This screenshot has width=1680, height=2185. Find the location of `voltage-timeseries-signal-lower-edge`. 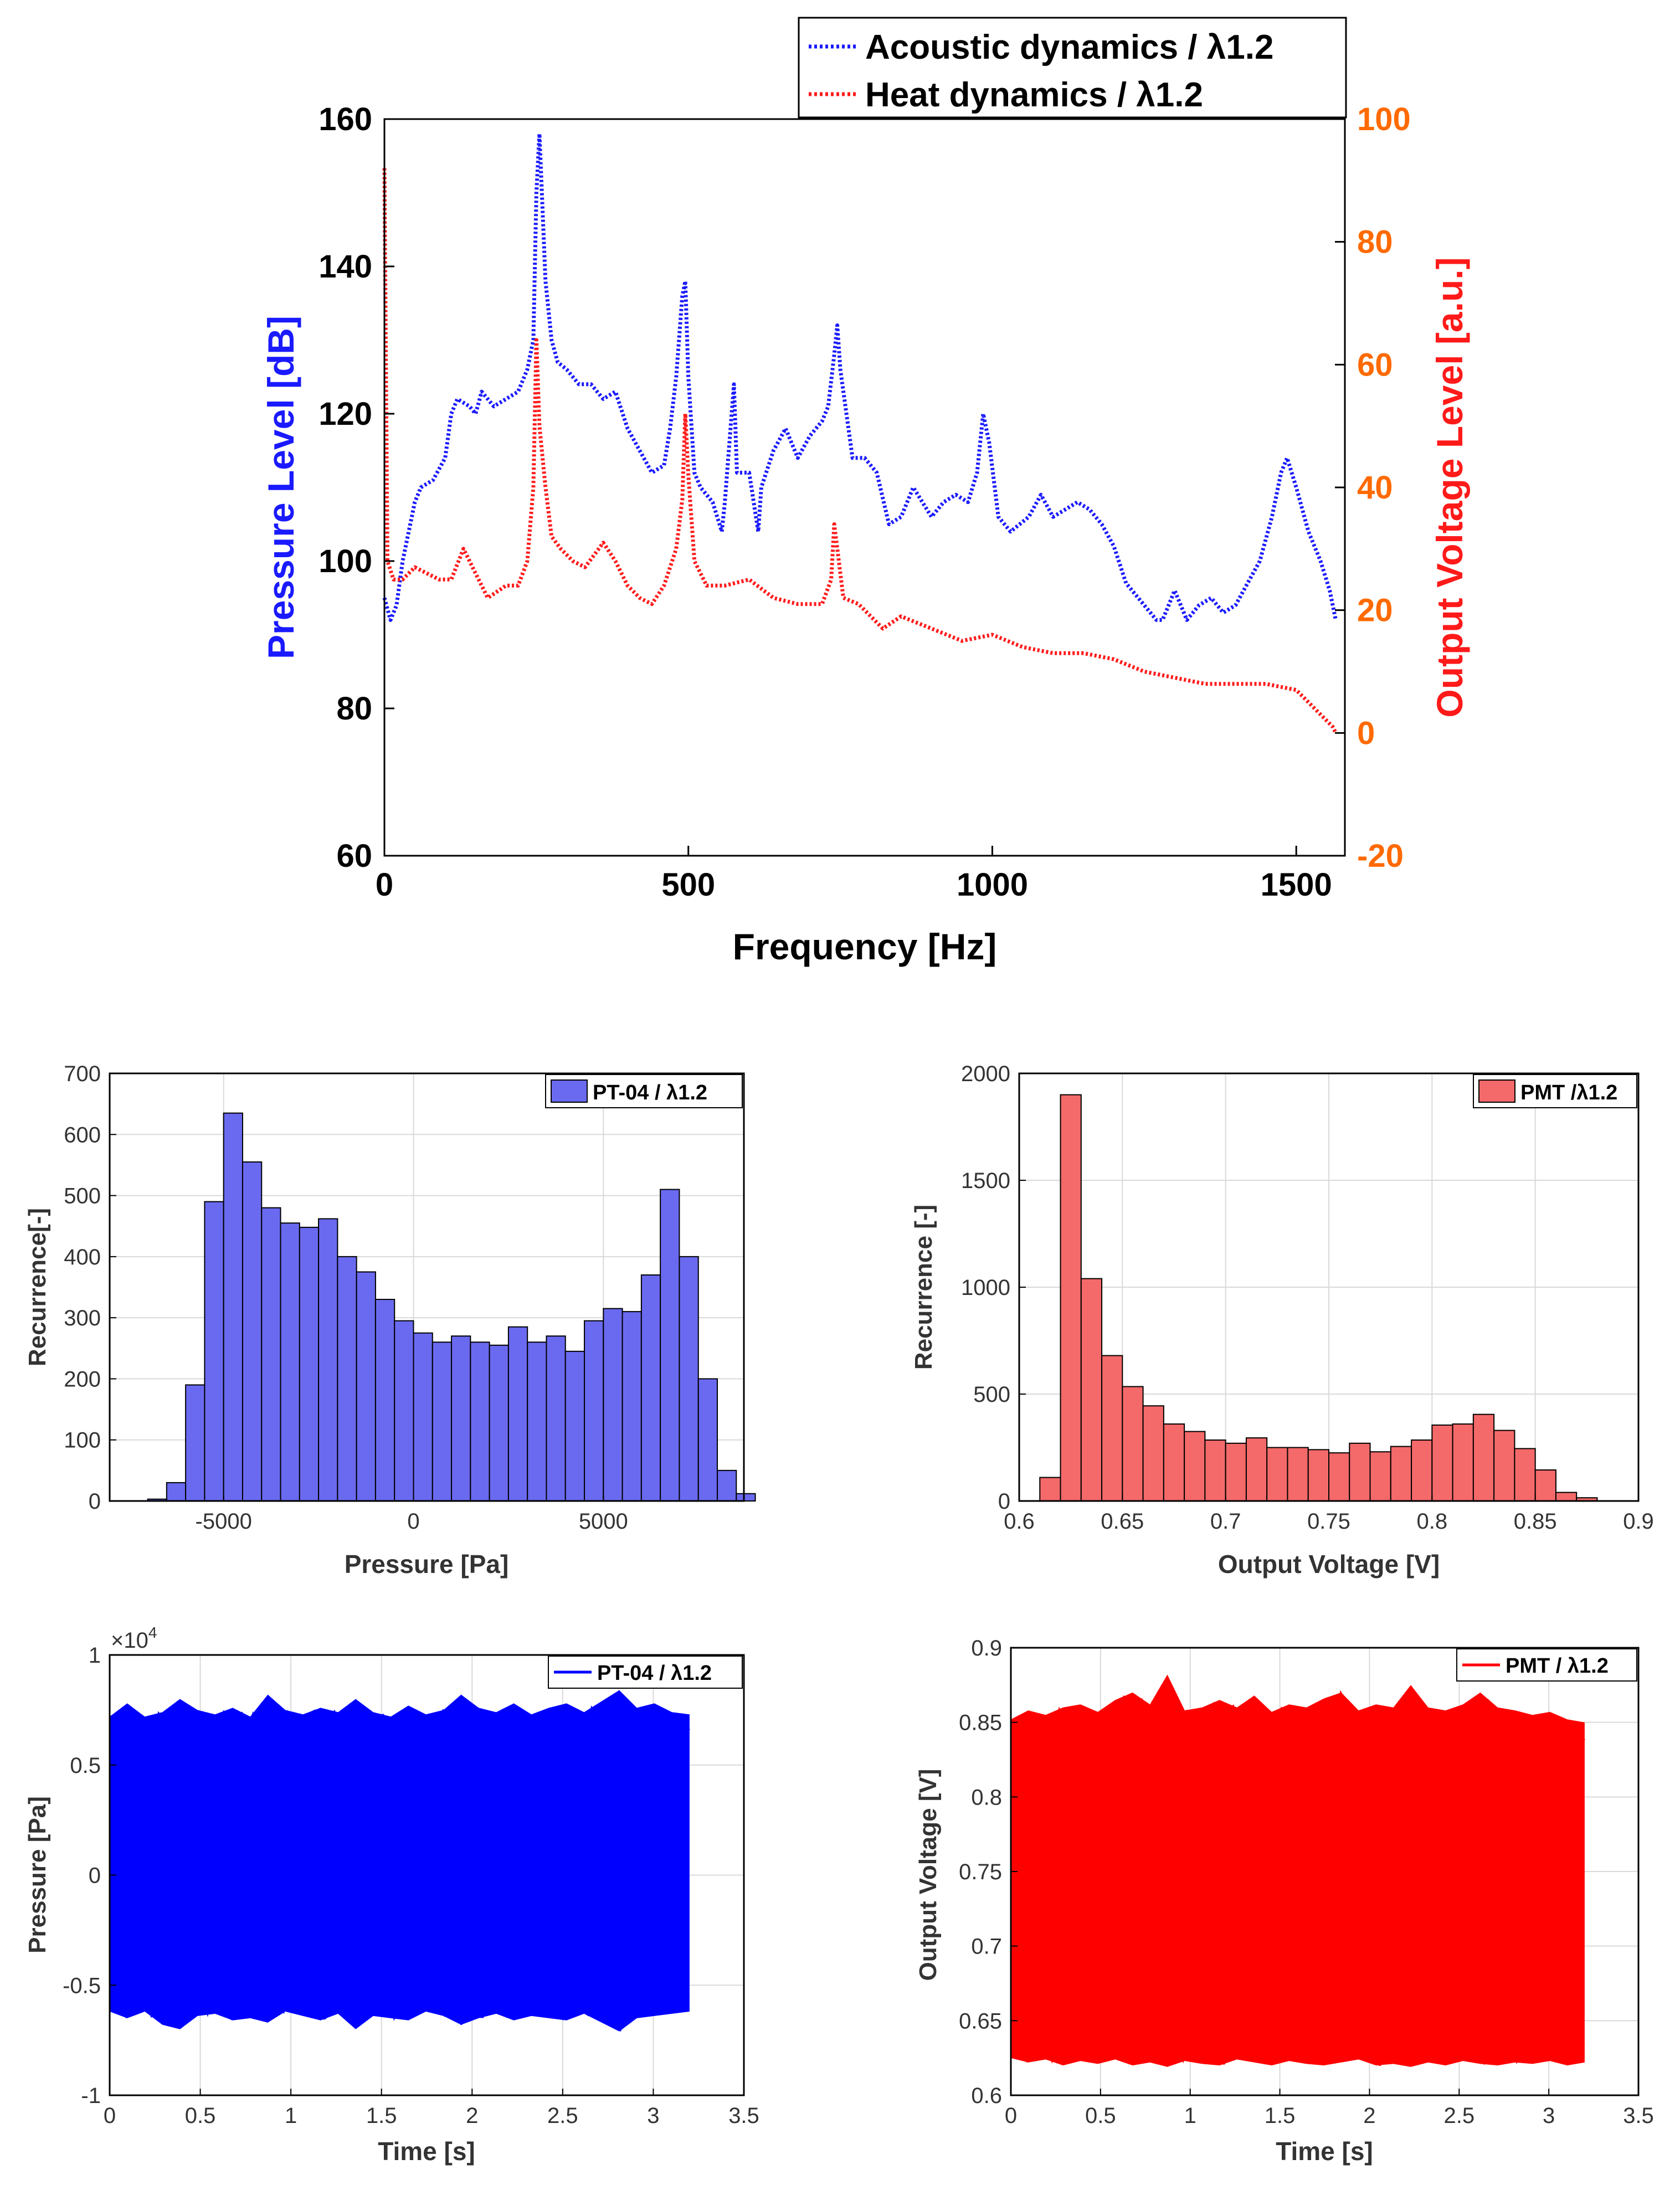

voltage-timeseries-signal-lower-edge is located at coordinates (1297, 2051).